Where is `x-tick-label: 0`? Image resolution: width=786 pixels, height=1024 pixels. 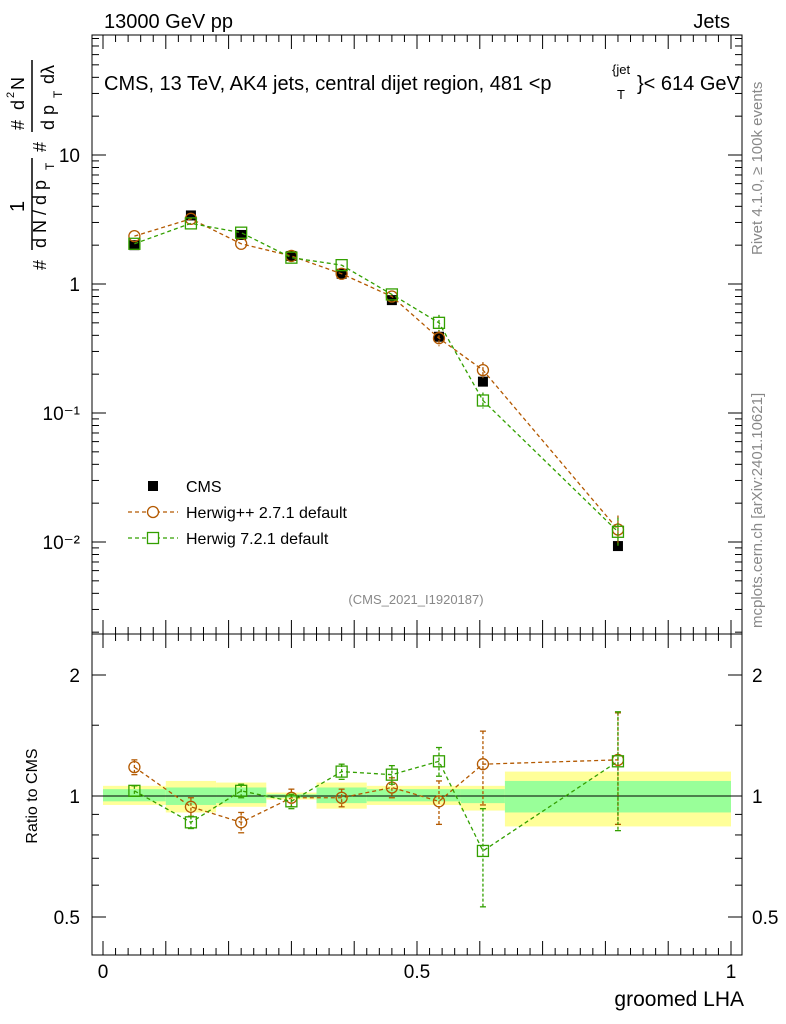
x-tick-label: 0 is located at coordinates (103, 972).